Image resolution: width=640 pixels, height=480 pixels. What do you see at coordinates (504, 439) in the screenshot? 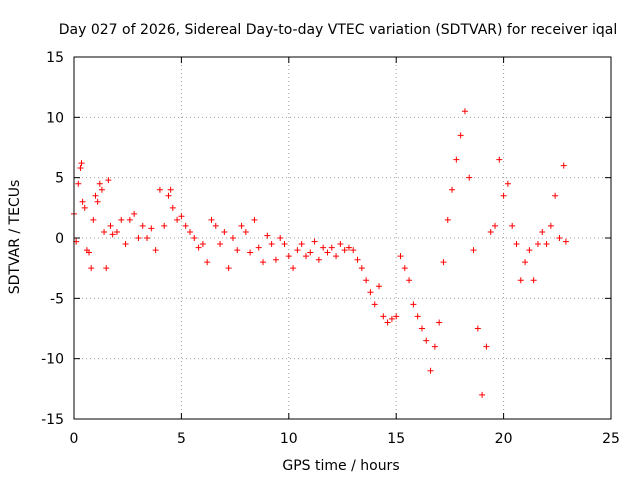
I see `x-tick-label: 20` at bounding box center [504, 439].